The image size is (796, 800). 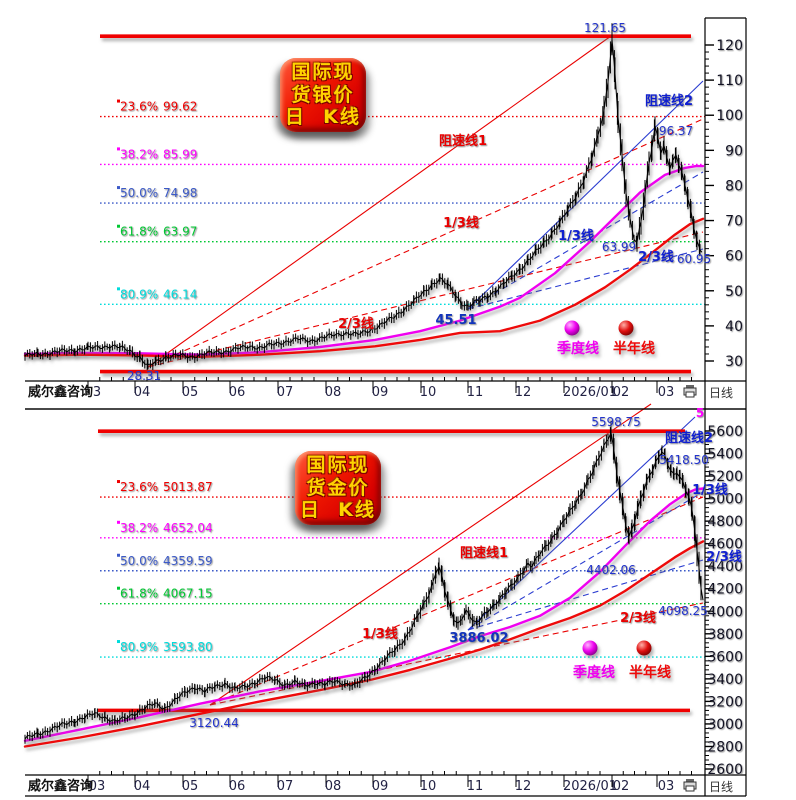 I want to click on y-axis-label: 3800, so click(x=725, y=635).